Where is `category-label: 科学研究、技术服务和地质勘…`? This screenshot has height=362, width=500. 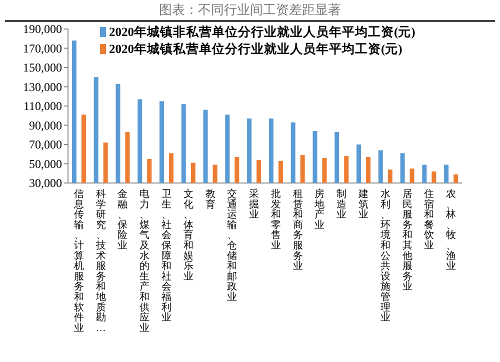 category-label: 科学研究、技术服务和地质勘… is located at coordinates (101, 261).